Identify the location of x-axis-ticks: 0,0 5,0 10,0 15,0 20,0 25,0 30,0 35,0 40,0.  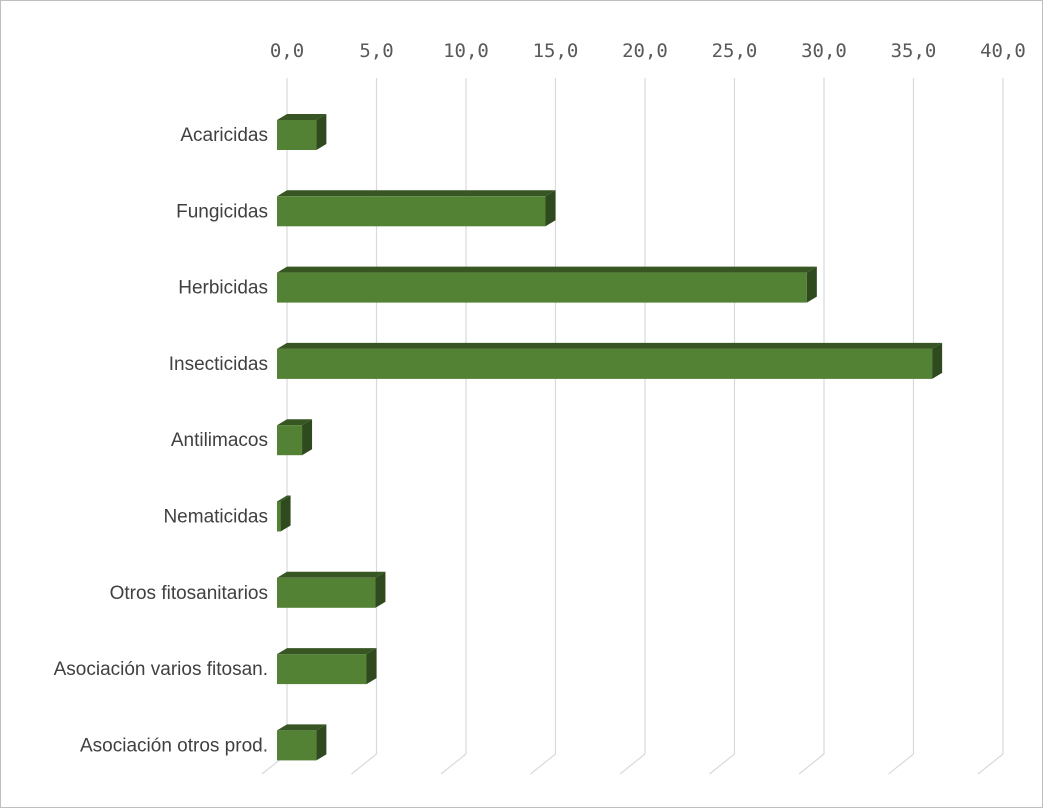
(648, 51).